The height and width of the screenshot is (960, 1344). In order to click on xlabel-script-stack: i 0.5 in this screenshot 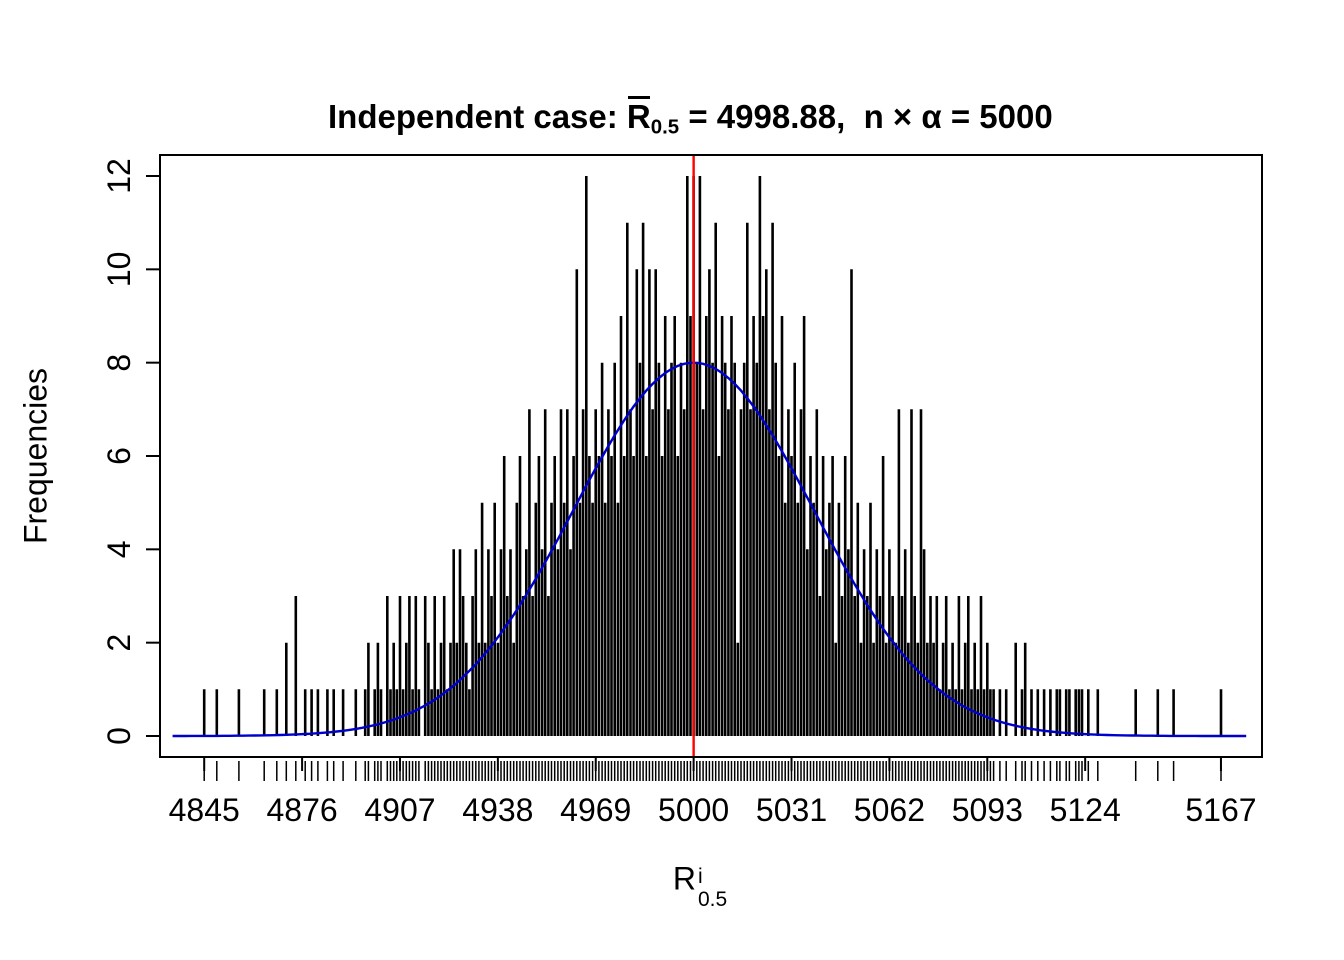, I will do `click(712, 888)`.